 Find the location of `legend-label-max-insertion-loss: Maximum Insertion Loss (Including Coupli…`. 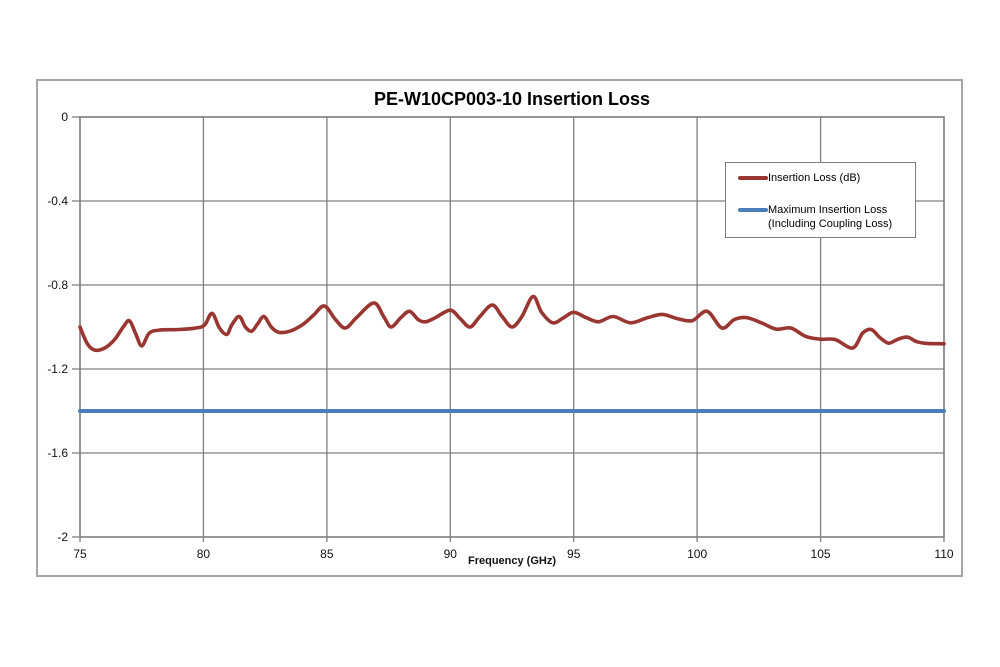

legend-label-max-insertion-loss: Maximum Insertion Loss (Including Coupli… is located at coordinates (830, 217).